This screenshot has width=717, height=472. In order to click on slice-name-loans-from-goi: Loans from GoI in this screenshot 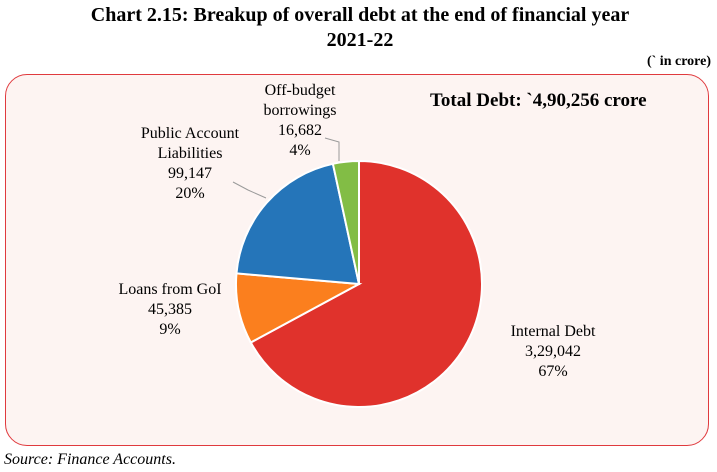, I will do `click(170, 289)`.